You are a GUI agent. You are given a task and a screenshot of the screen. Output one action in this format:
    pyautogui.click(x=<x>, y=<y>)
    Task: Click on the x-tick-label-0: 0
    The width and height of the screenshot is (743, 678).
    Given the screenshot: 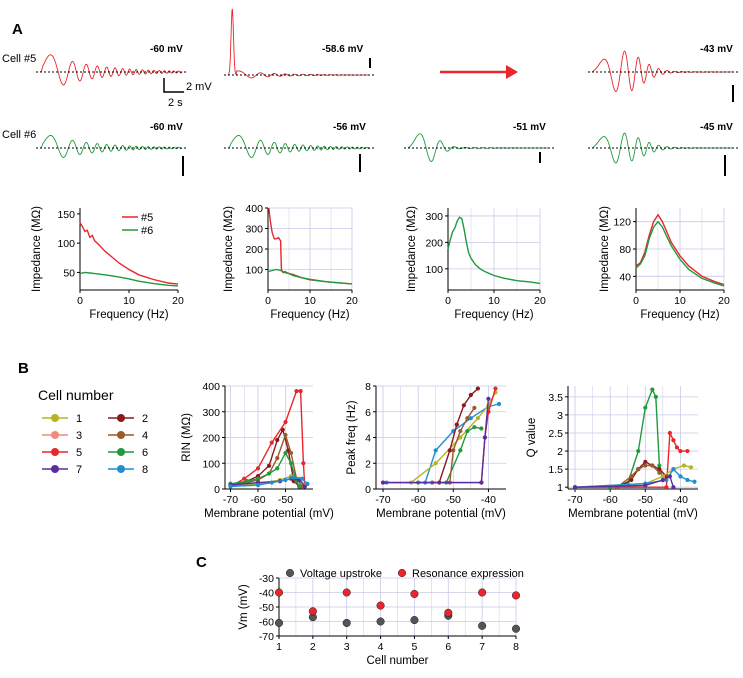 What is the action you would take?
    pyautogui.click(x=636, y=301)
    